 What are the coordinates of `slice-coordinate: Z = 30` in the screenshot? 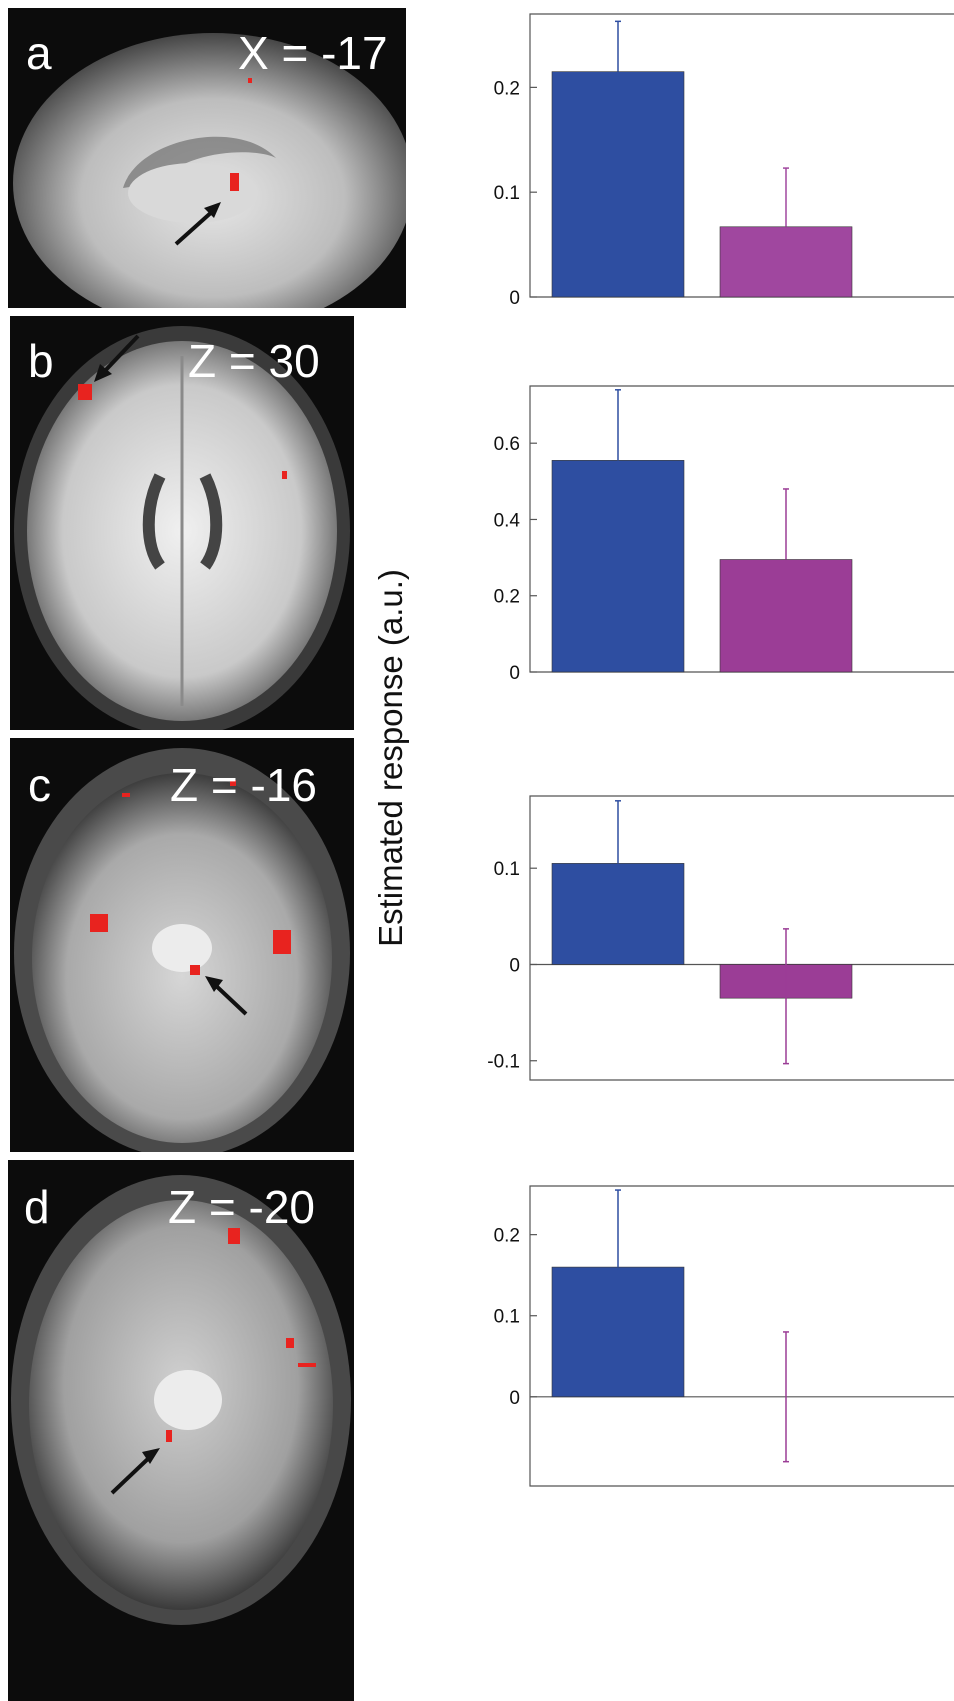 It's located at (254, 361).